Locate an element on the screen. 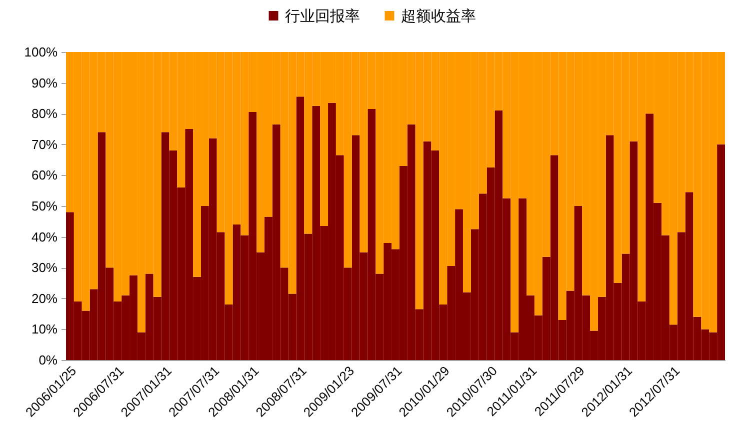 The image size is (729, 447). y-tick-label: 40% is located at coordinates (44, 236).